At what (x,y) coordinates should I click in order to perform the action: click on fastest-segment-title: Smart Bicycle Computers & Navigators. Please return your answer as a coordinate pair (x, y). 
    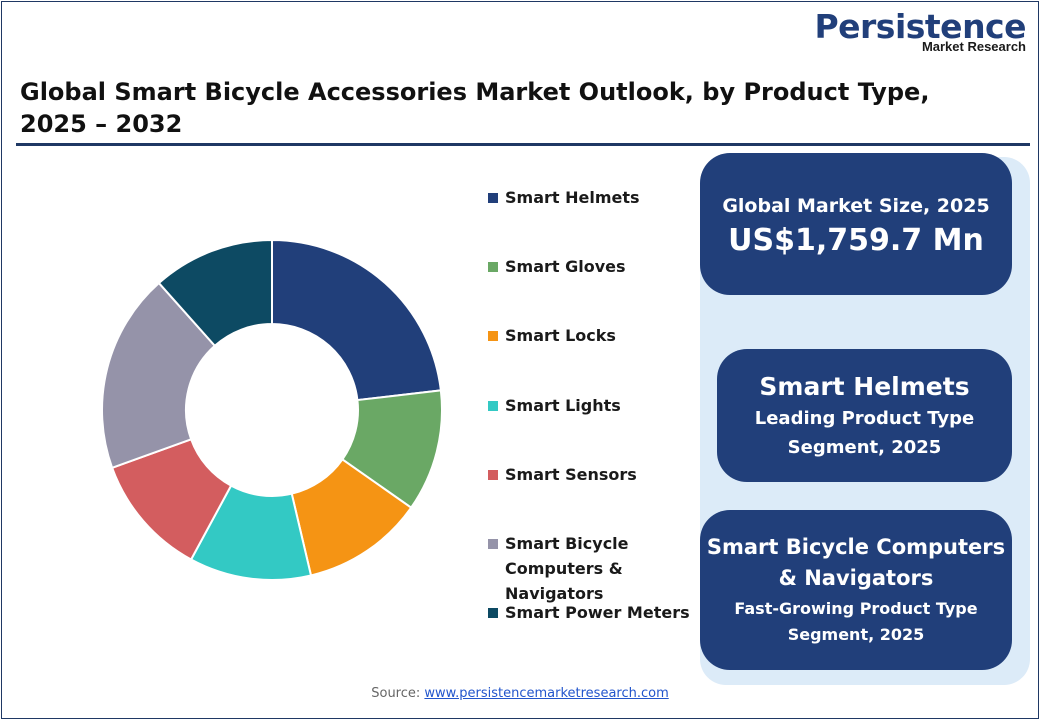
    Looking at the image, I should click on (856, 562).